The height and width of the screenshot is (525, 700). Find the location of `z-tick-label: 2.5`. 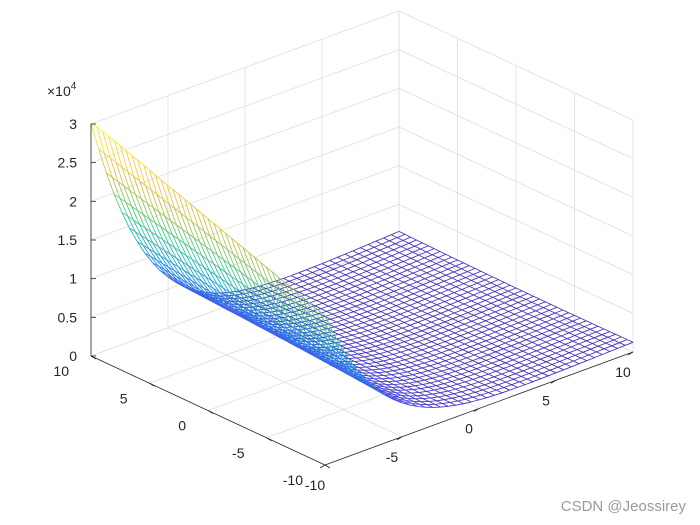

z-tick-label: 2.5 is located at coordinates (68, 163).